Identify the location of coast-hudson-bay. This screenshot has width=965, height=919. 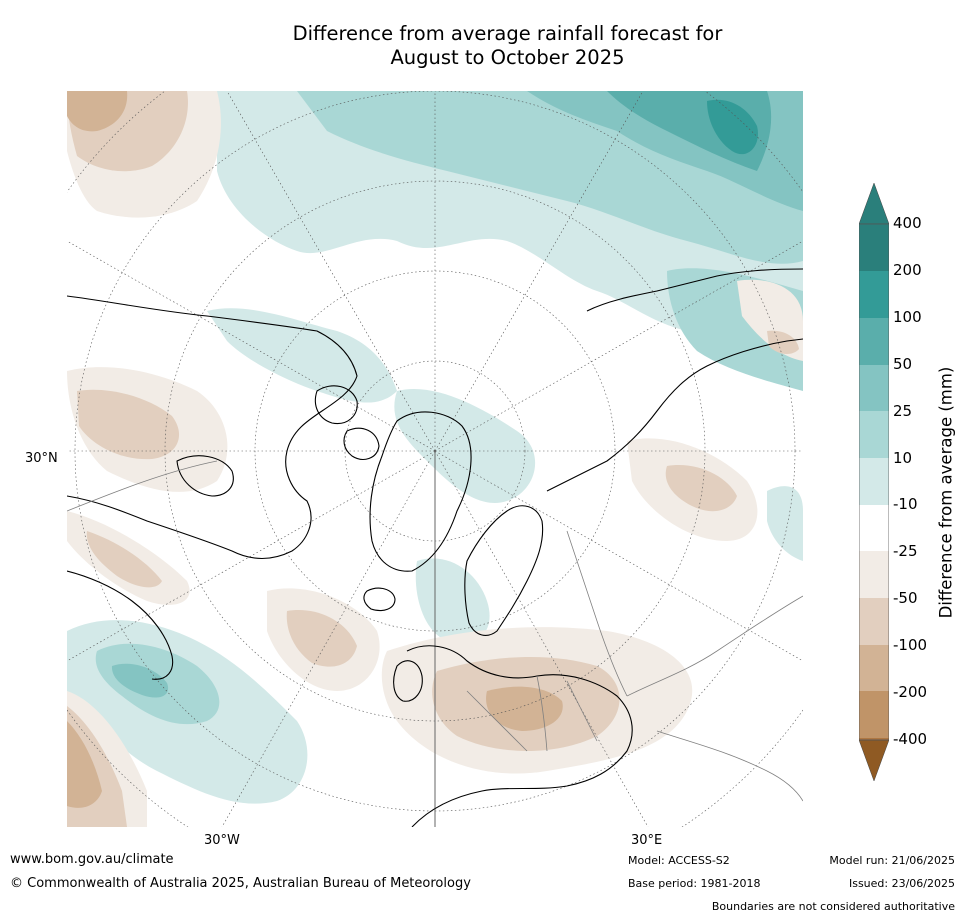
(205, 476).